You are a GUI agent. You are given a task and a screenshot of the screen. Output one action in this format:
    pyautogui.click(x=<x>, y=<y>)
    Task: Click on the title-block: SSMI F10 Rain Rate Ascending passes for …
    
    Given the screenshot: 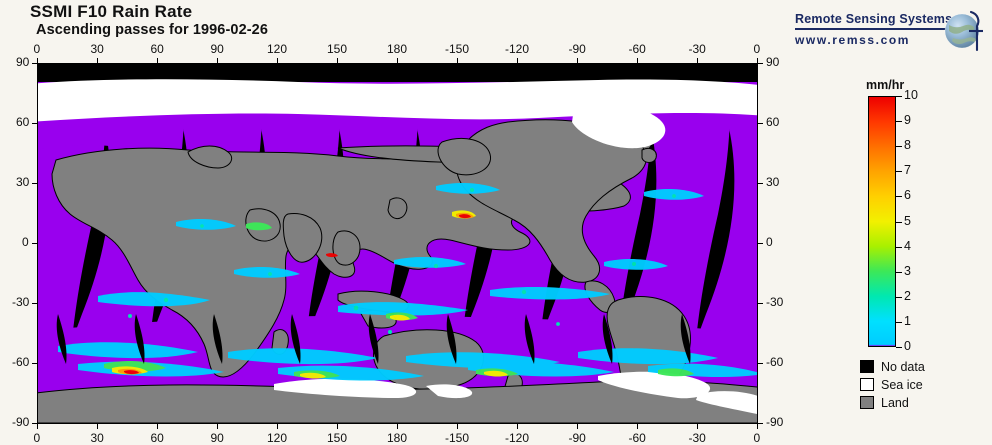 What is the action you would take?
    pyautogui.click(x=149, y=20)
    